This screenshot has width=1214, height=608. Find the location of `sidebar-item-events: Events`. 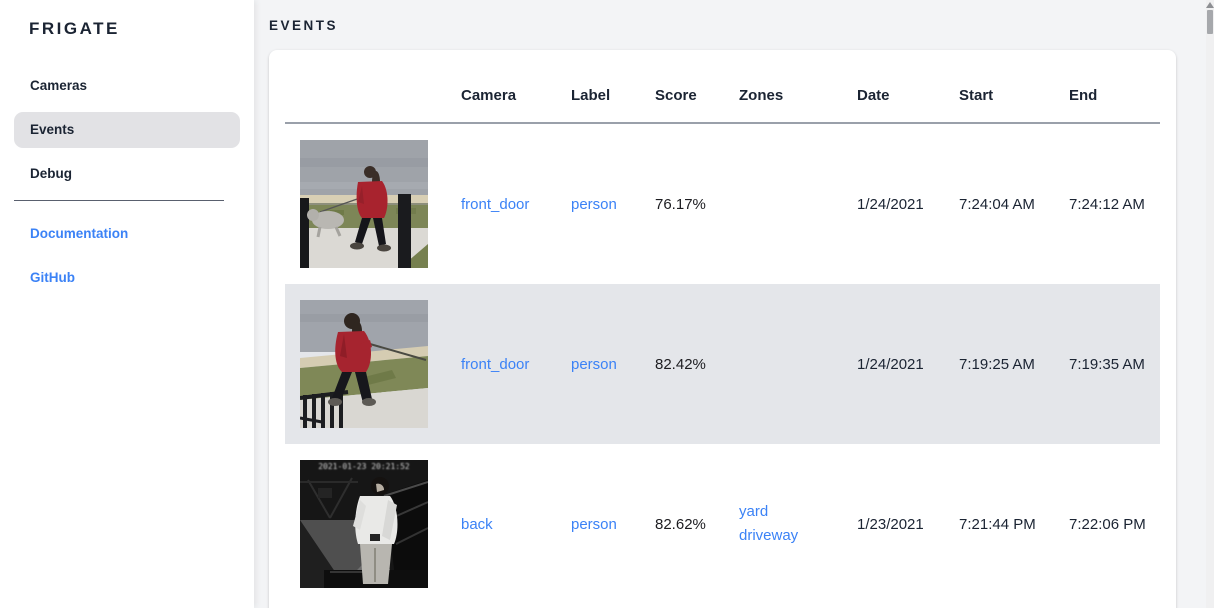

sidebar-item-events: Events is located at coordinates (127, 130).